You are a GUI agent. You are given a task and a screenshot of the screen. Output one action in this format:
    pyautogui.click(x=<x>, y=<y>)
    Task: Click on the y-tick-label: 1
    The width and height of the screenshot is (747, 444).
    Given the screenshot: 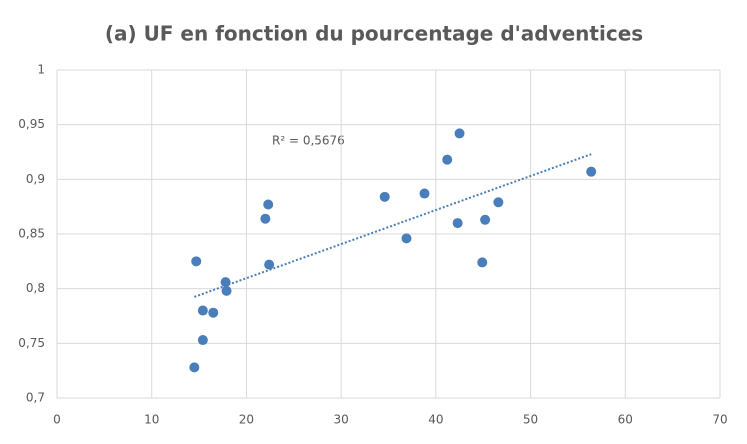 What is the action you would take?
    pyautogui.click(x=41, y=70)
    